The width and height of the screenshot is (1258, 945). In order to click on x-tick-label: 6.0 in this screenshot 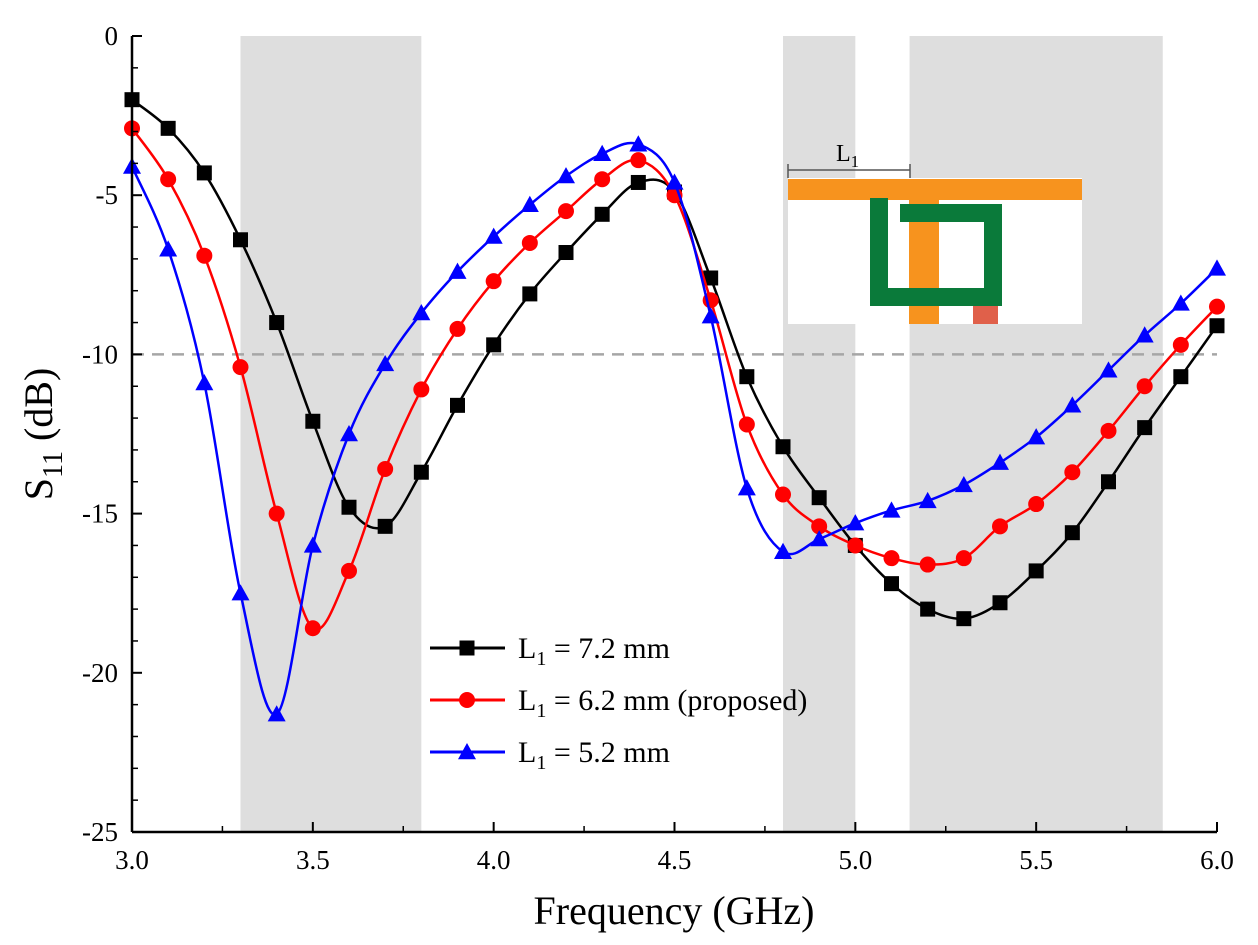, I will do `click(1217, 860)`.